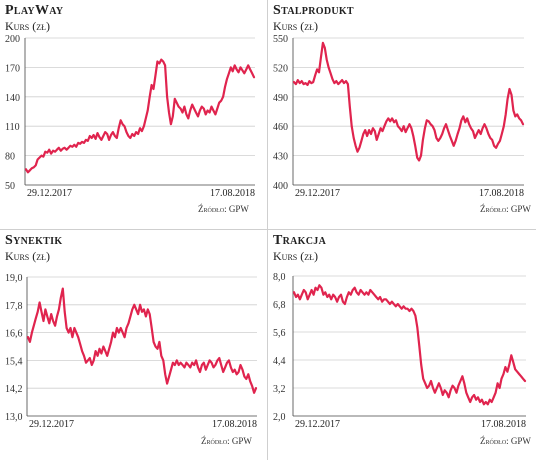 The width and height of the screenshot is (536, 460). Describe the element at coordinates (280, 127) in the screenshot. I see `y-tick-label: 460` at that location.